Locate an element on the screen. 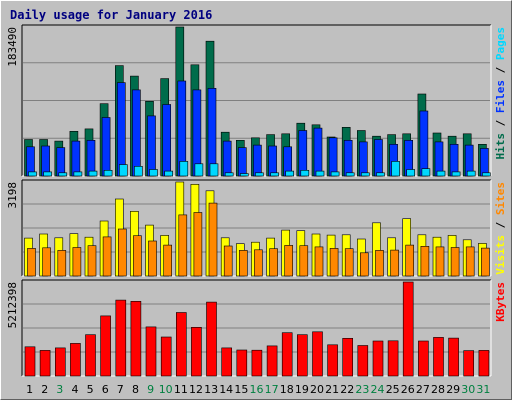 Image resolution: width=512 pixels, height=400 pixels. x-tick-label: 14 is located at coordinates (226, 389).